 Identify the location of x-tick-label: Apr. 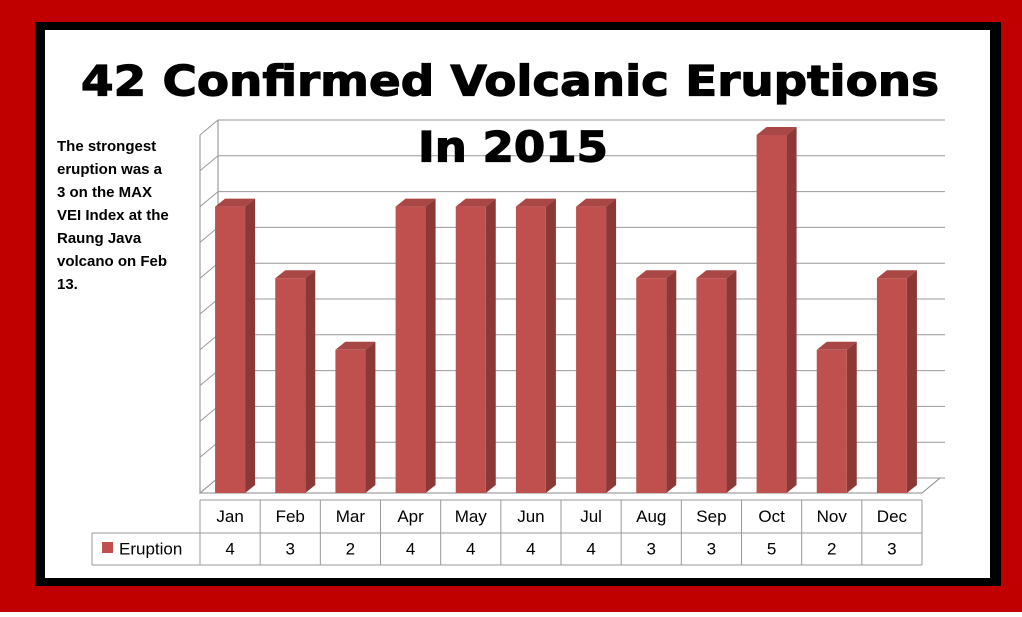
(410, 516).